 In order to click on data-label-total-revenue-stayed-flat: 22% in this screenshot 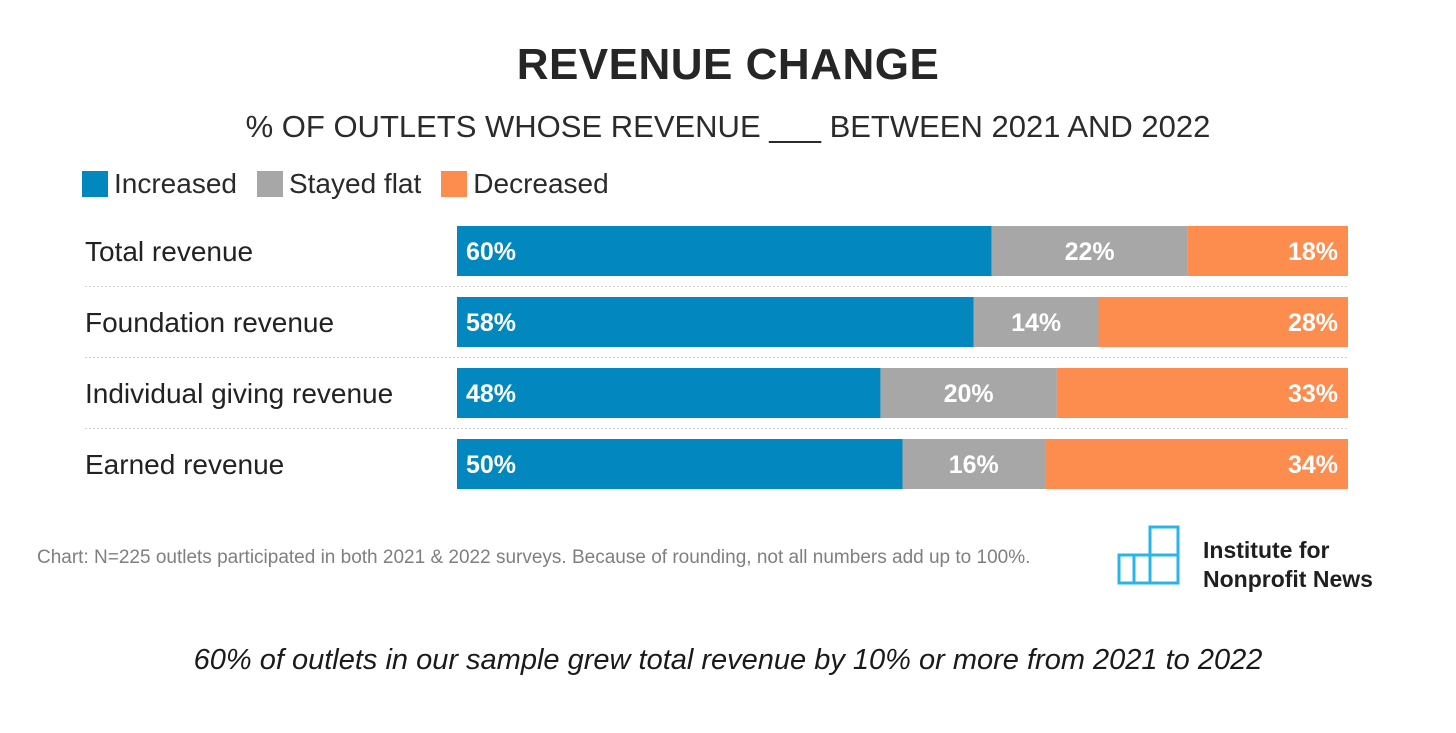, I will do `click(1090, 252)`.